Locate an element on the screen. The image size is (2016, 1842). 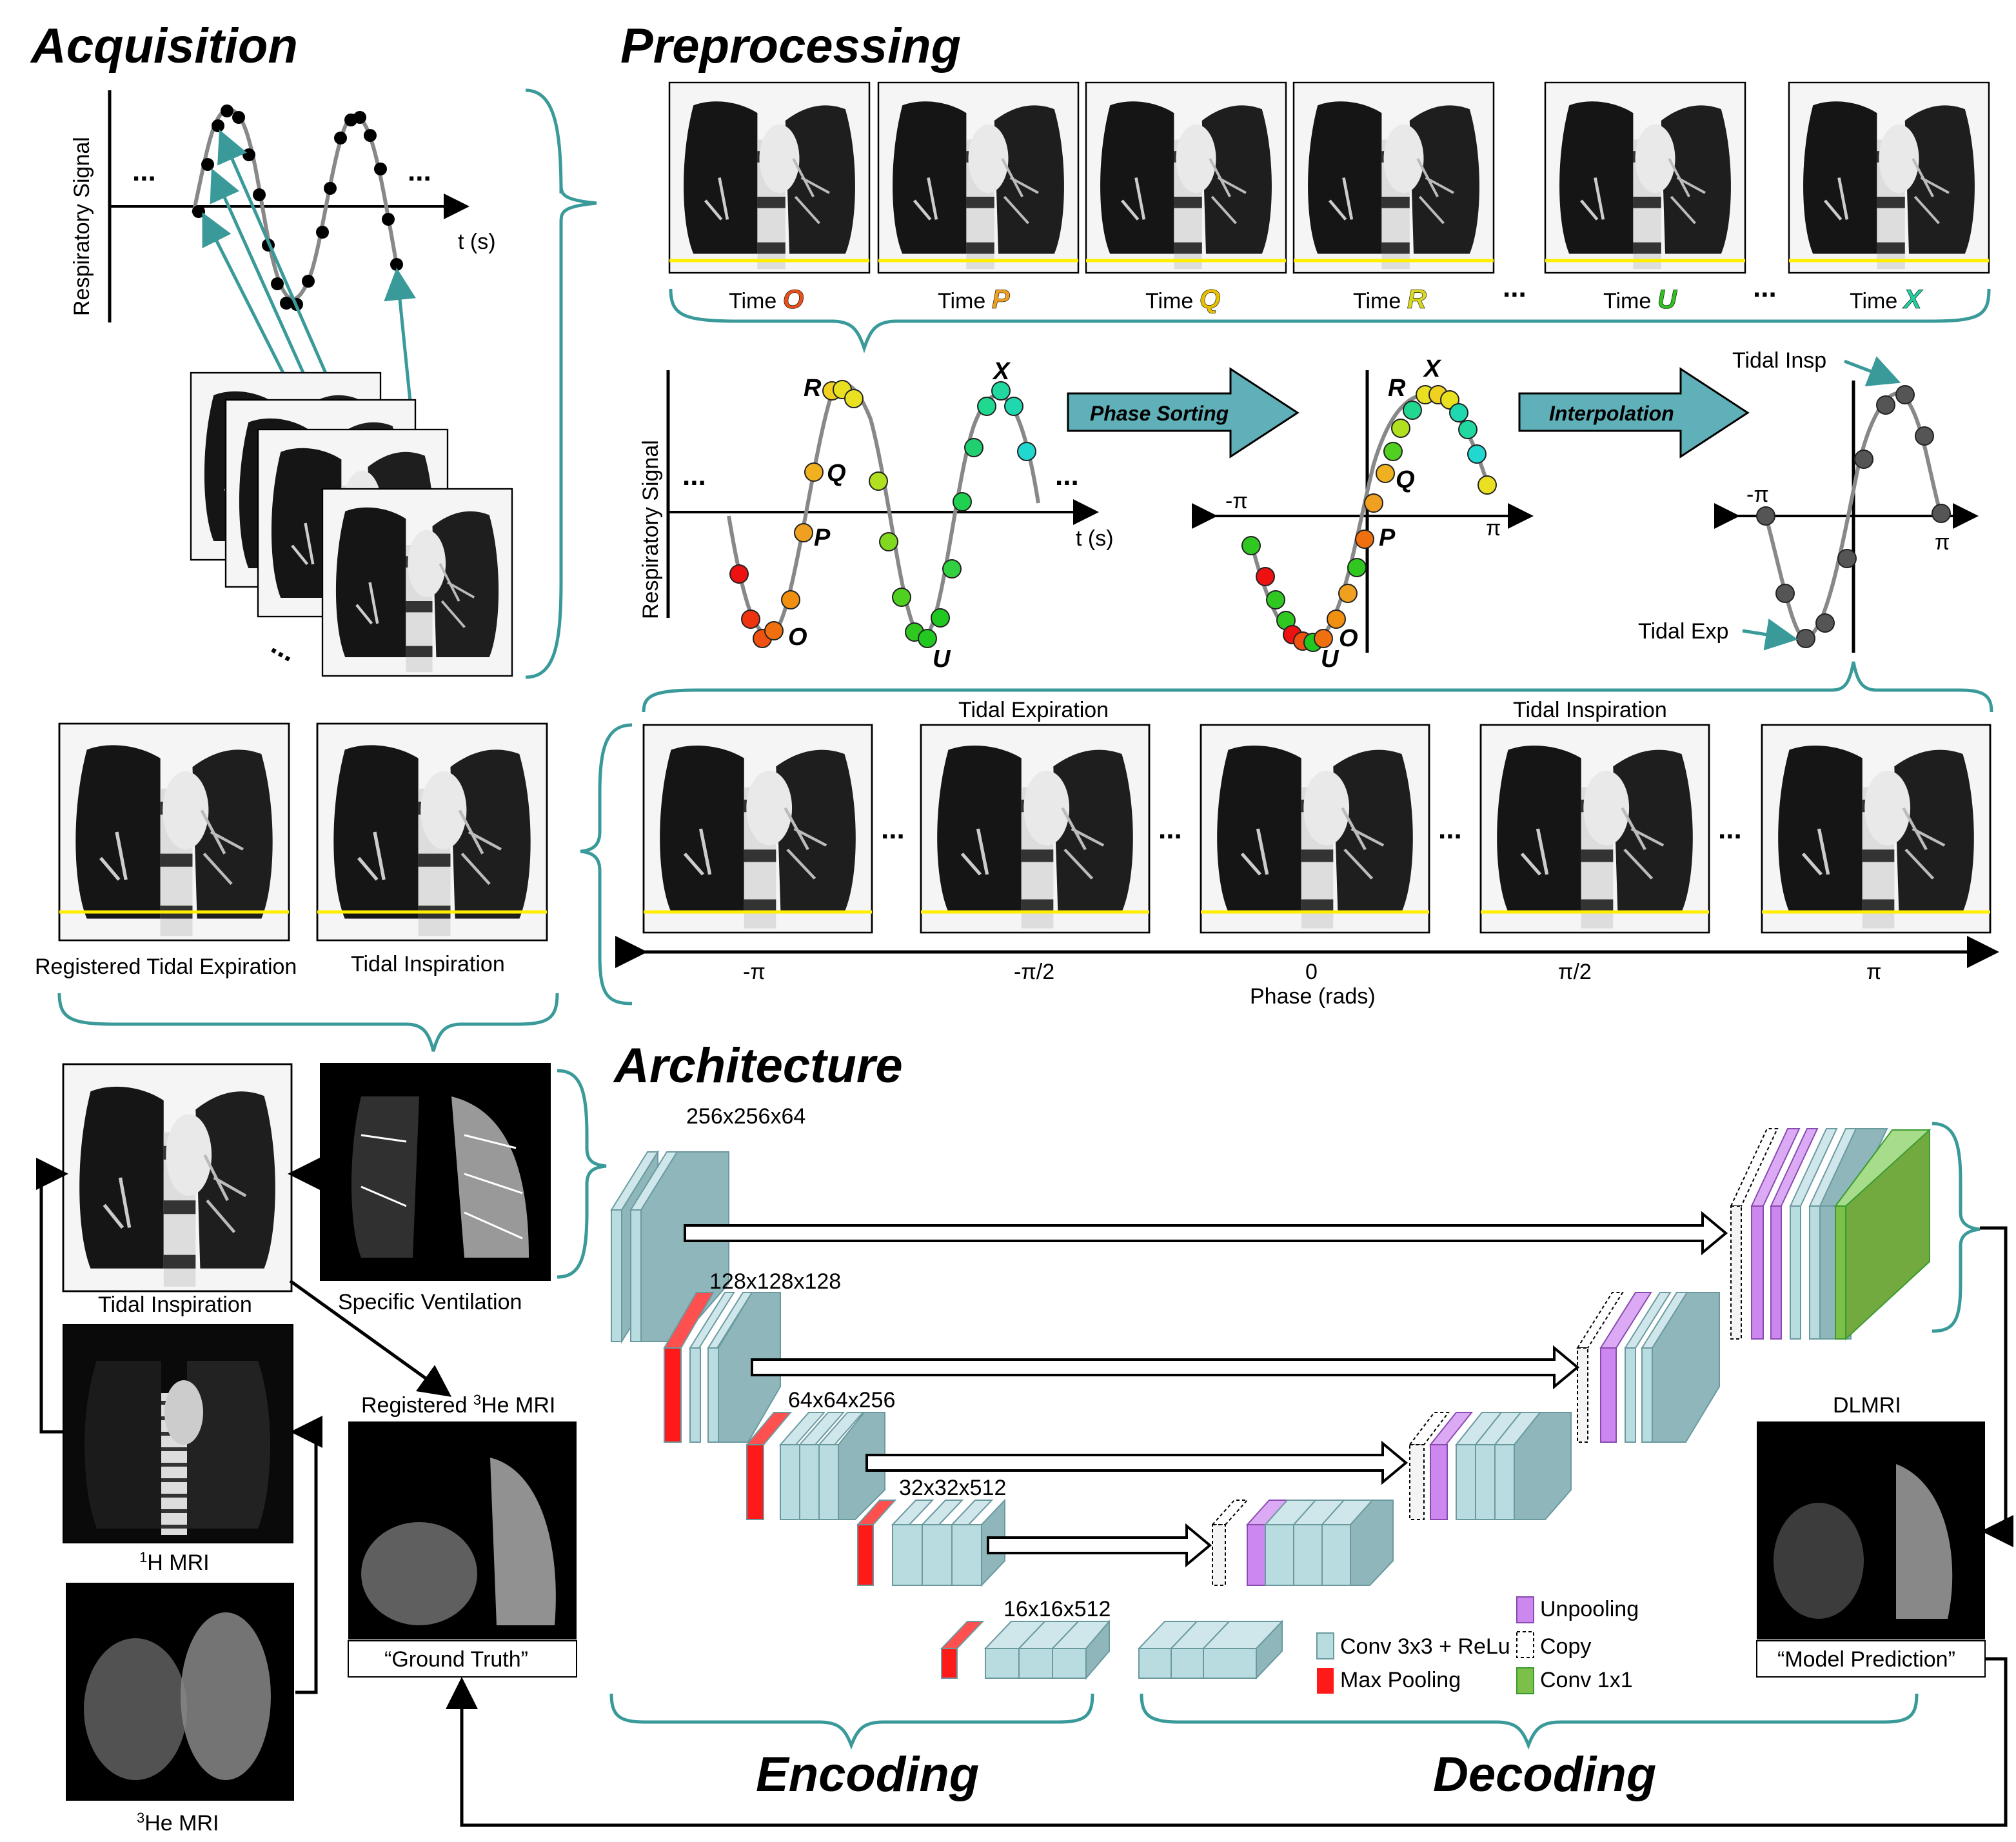
dim-5: 16x16x512 is located at coordinates (1057, 1609).